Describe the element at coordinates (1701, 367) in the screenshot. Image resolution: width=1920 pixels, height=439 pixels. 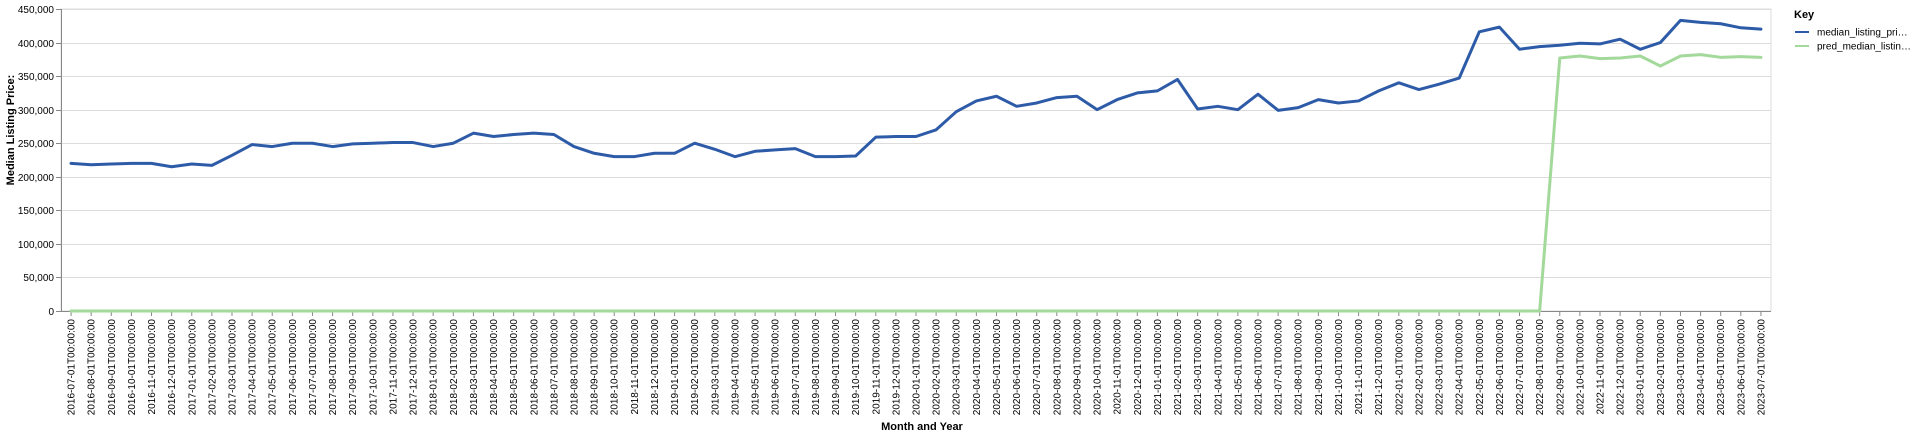
I see `x-tick-label: 2023-04-01T00:00:00` at that location.